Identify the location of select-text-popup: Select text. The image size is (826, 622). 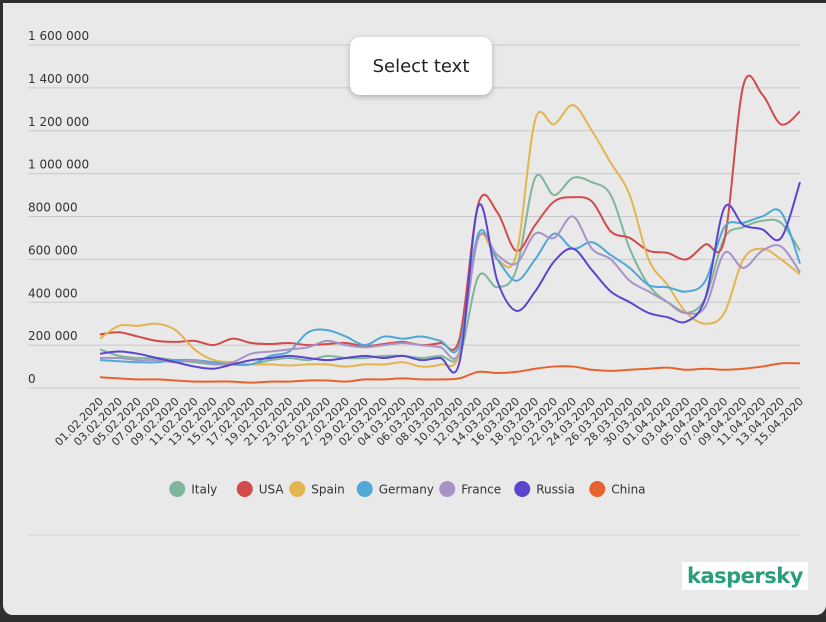
(421, 66).